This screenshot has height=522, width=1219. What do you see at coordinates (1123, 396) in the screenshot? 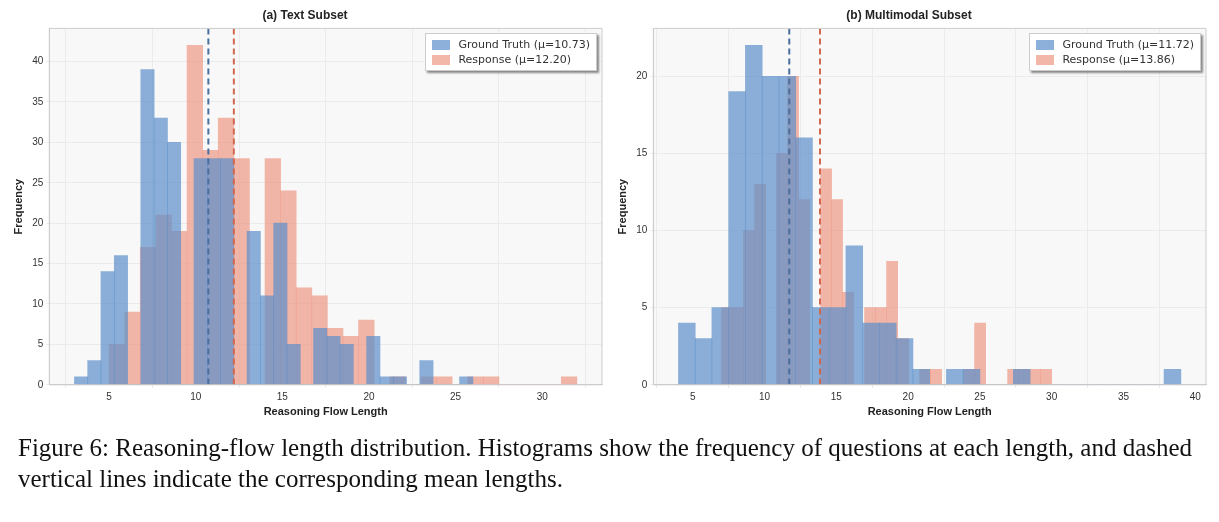
I see `x-tick-label: 35` at bounding box center [1123, 396].